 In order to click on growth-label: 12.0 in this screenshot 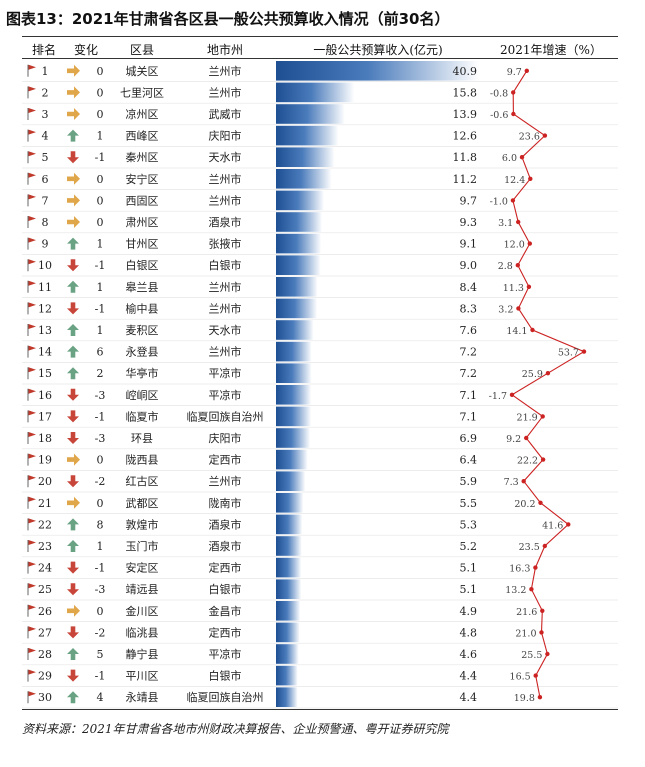, I will do `click(514, 245)`.